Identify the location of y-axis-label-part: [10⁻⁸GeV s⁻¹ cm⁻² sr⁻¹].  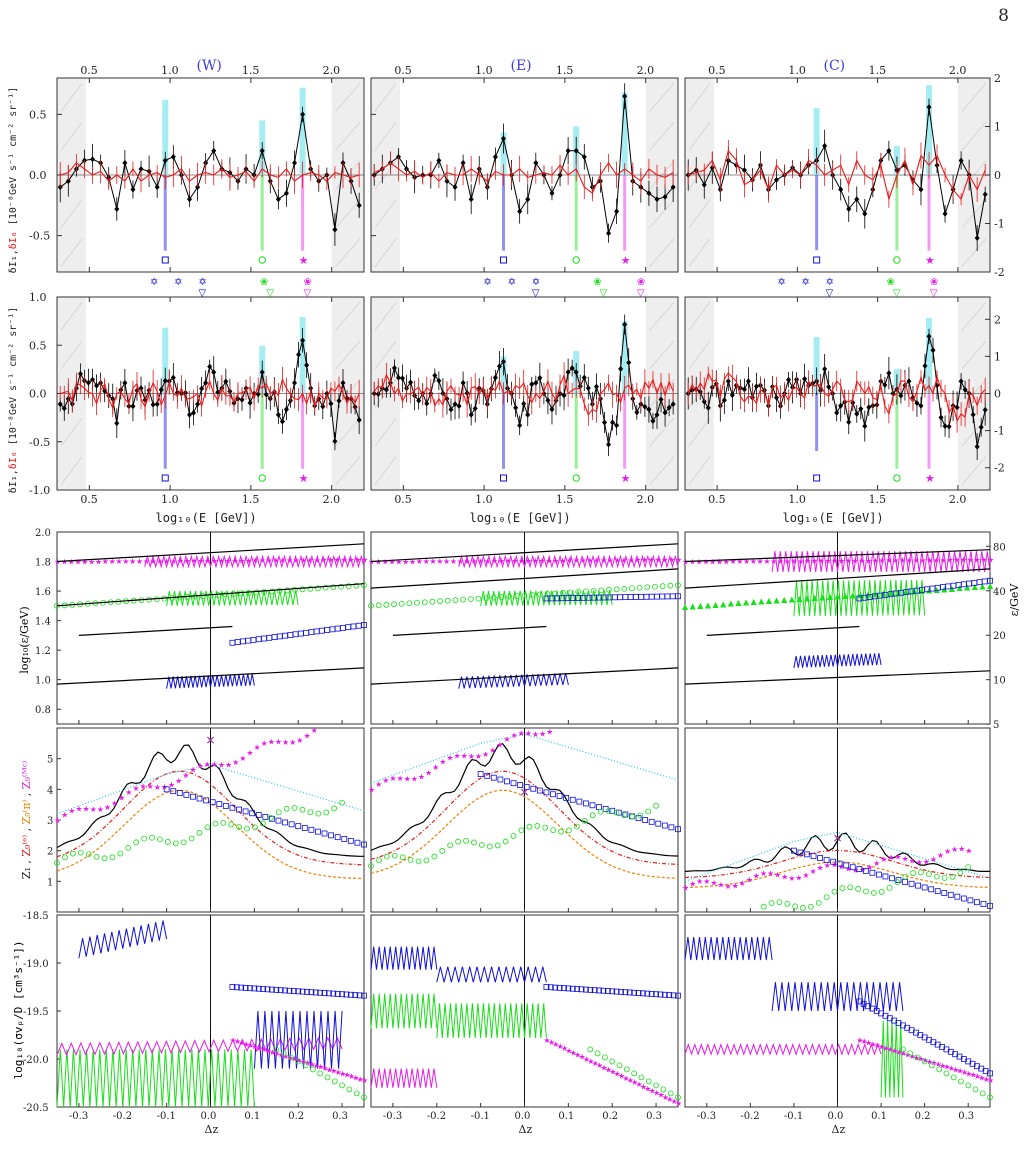
(13, 379).